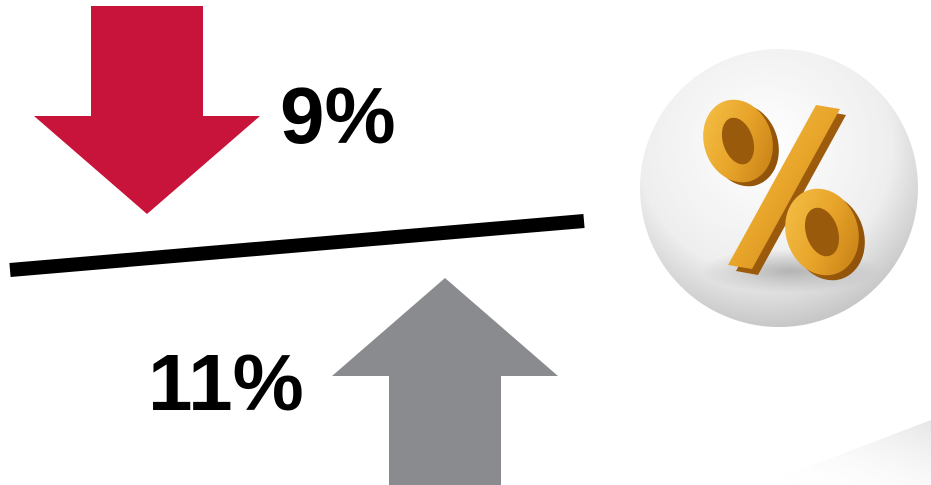 The height and width of the screenshot is (485, 931). Describe the element at coordinates (338, 115) in the screenshot. I see `decrease-percentage: 9%` at that location.